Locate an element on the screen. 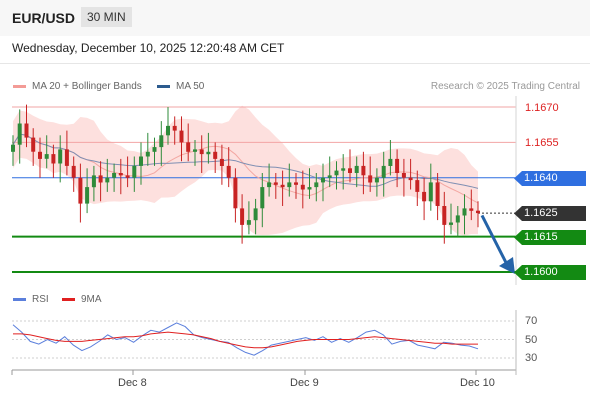 This screenshot has height=400, width=590. credit-text: Research © 2025 Trading Central is located at coordinates (505, 86).